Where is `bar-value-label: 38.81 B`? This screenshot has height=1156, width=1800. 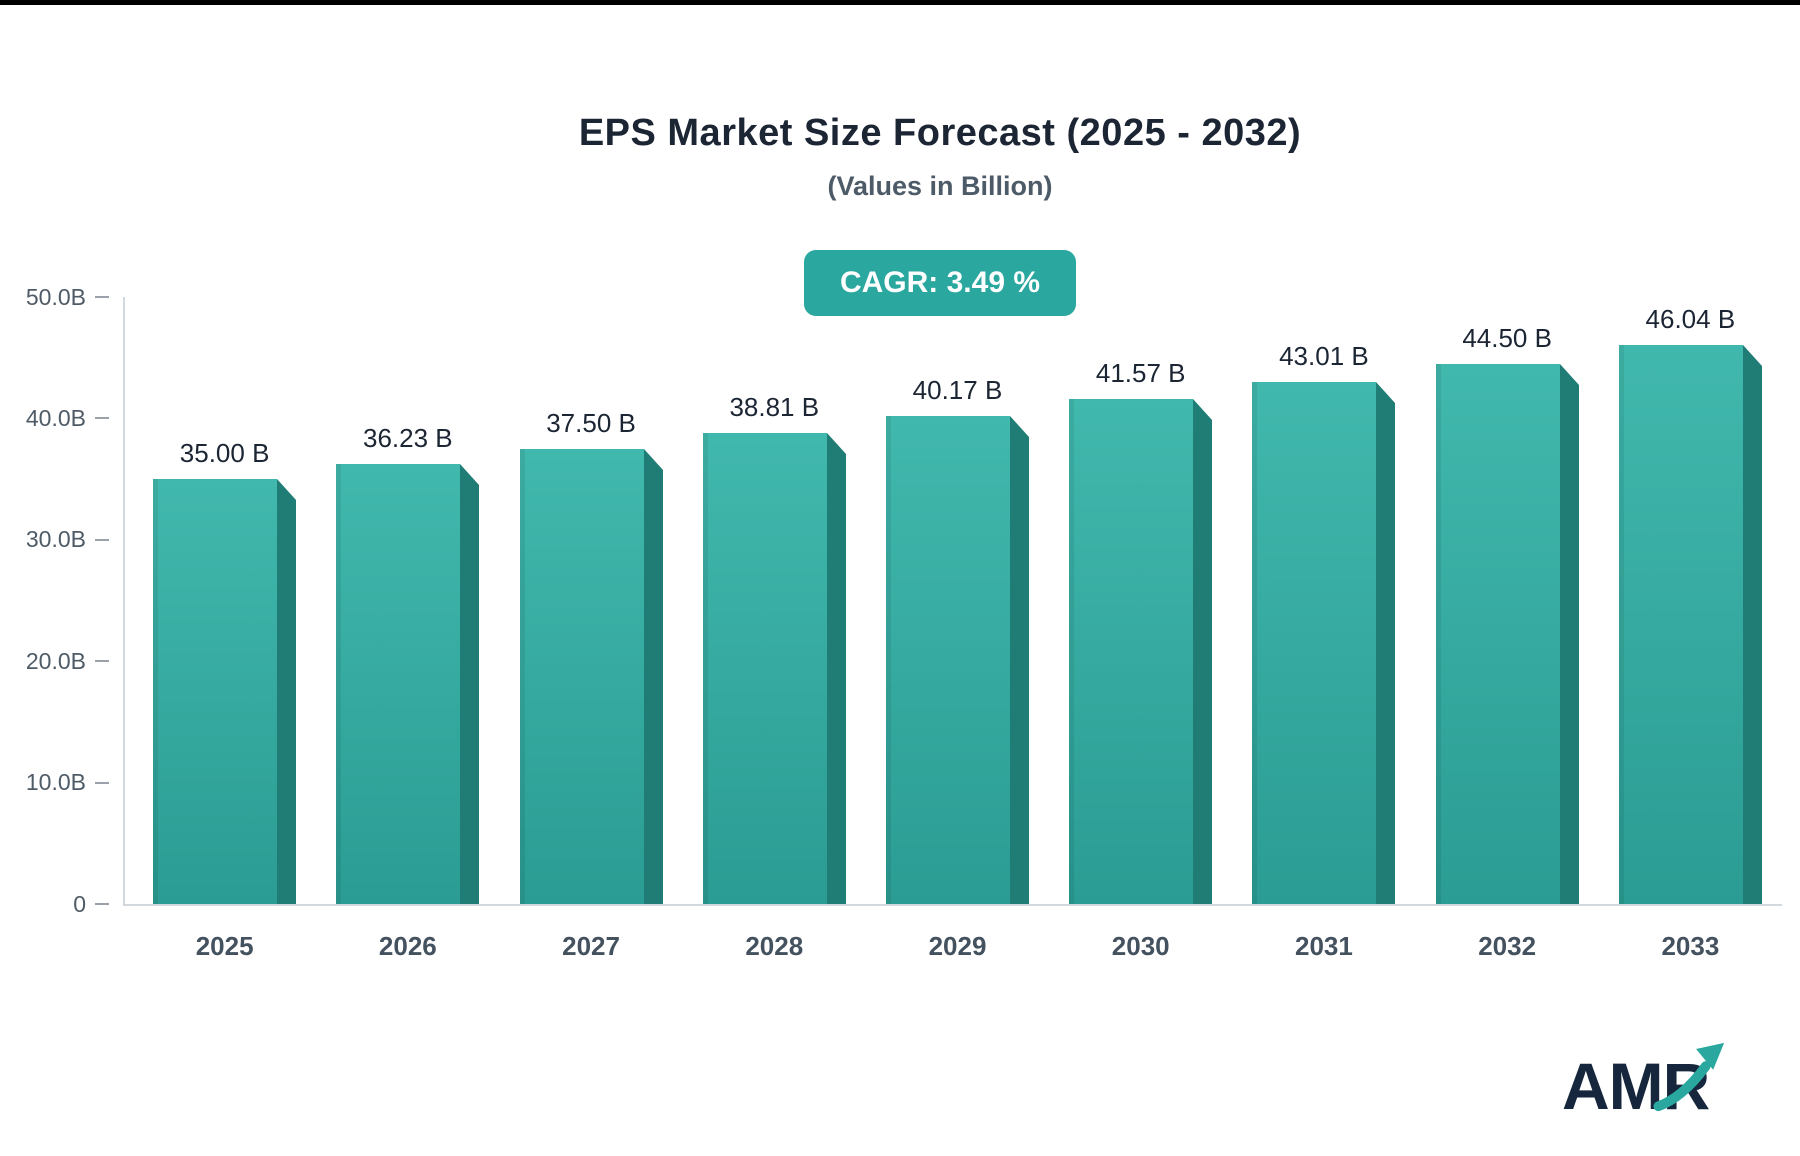 bar-value-label: 38.81 B is located at coordinates (774, 406).